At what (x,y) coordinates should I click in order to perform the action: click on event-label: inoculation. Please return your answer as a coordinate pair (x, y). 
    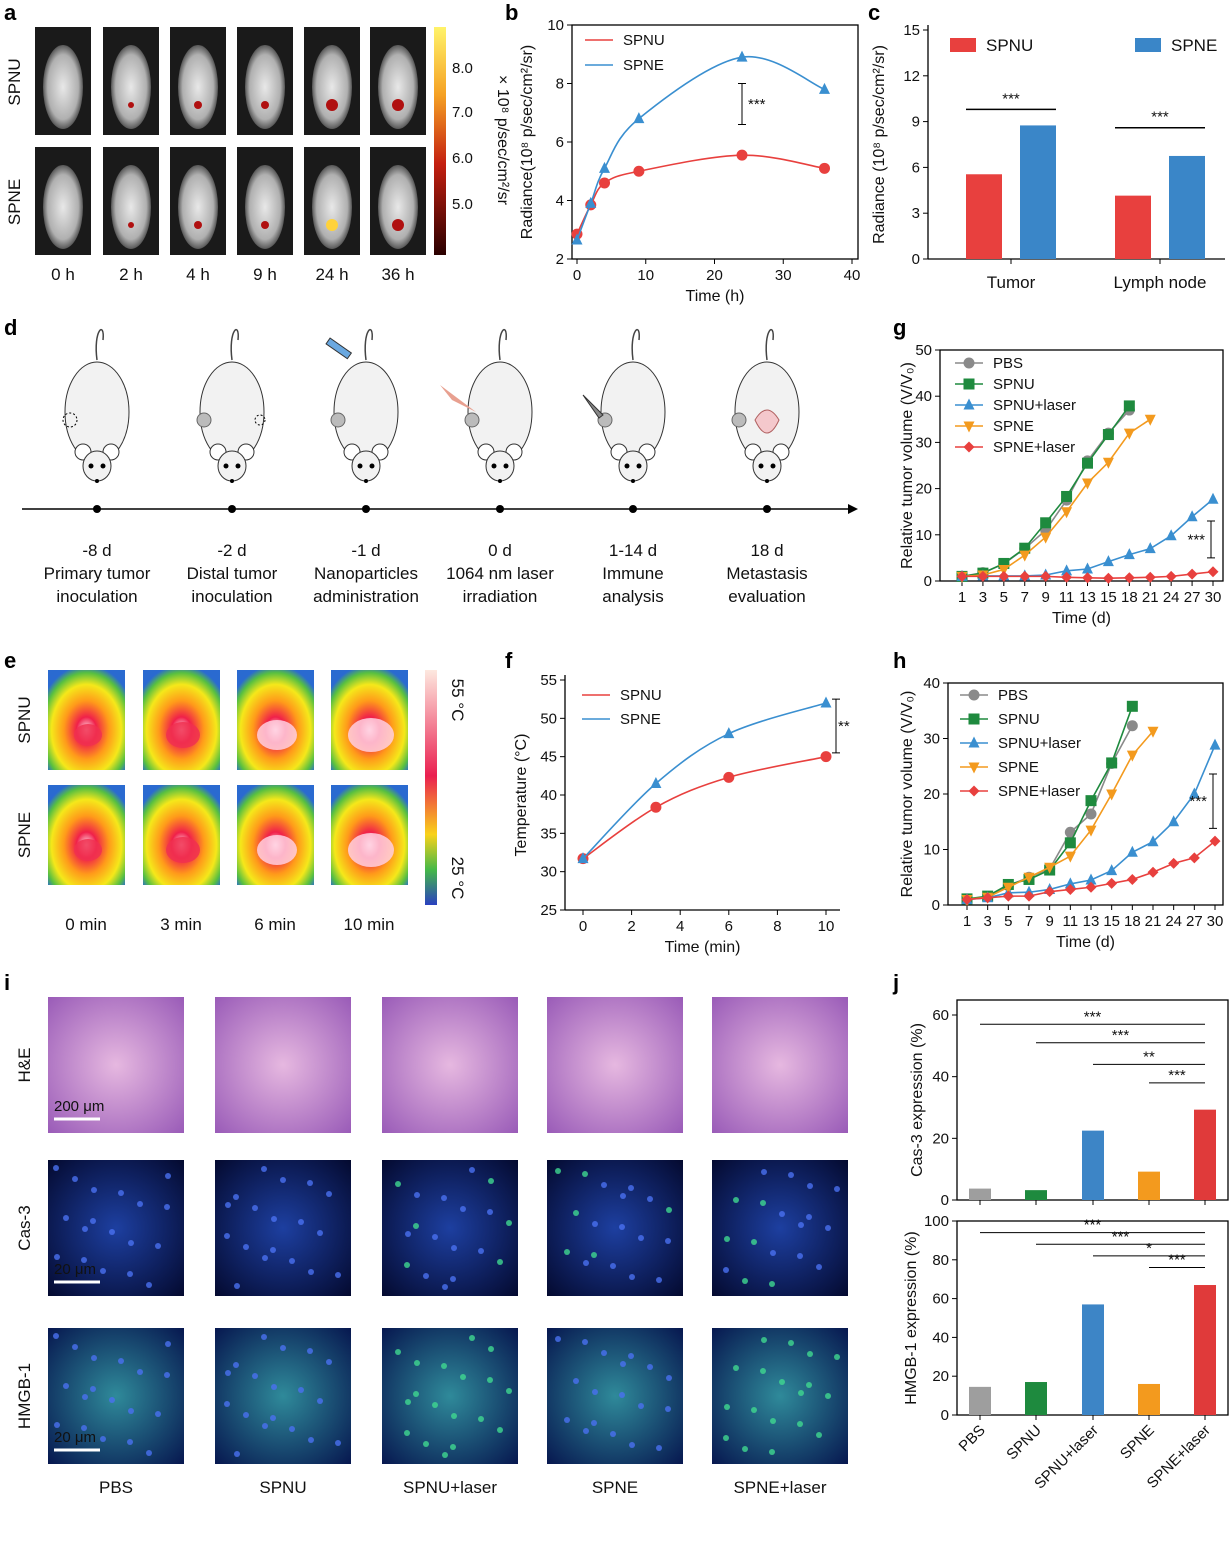
    Looking at the image, I should click on (231, 596).